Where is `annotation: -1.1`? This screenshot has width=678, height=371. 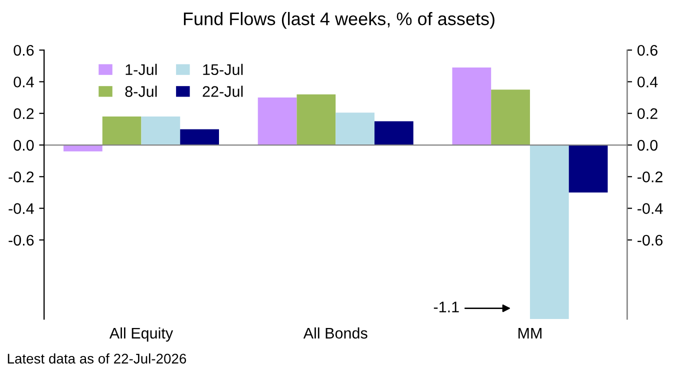
annotation: -1.1 is located at coordinates (446, 307).